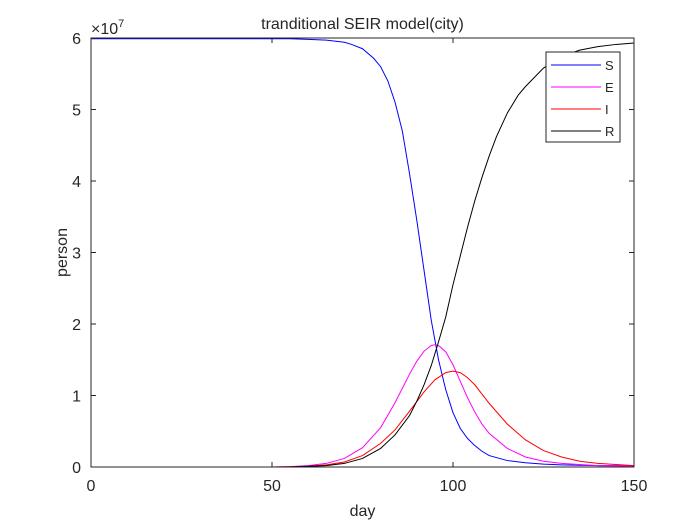 Image resolution: width=700 pixels, height=530 pixels. Describe the element at coordinates (76, 397) in the screenshot. I see `y-tick-label: 1` at that location.